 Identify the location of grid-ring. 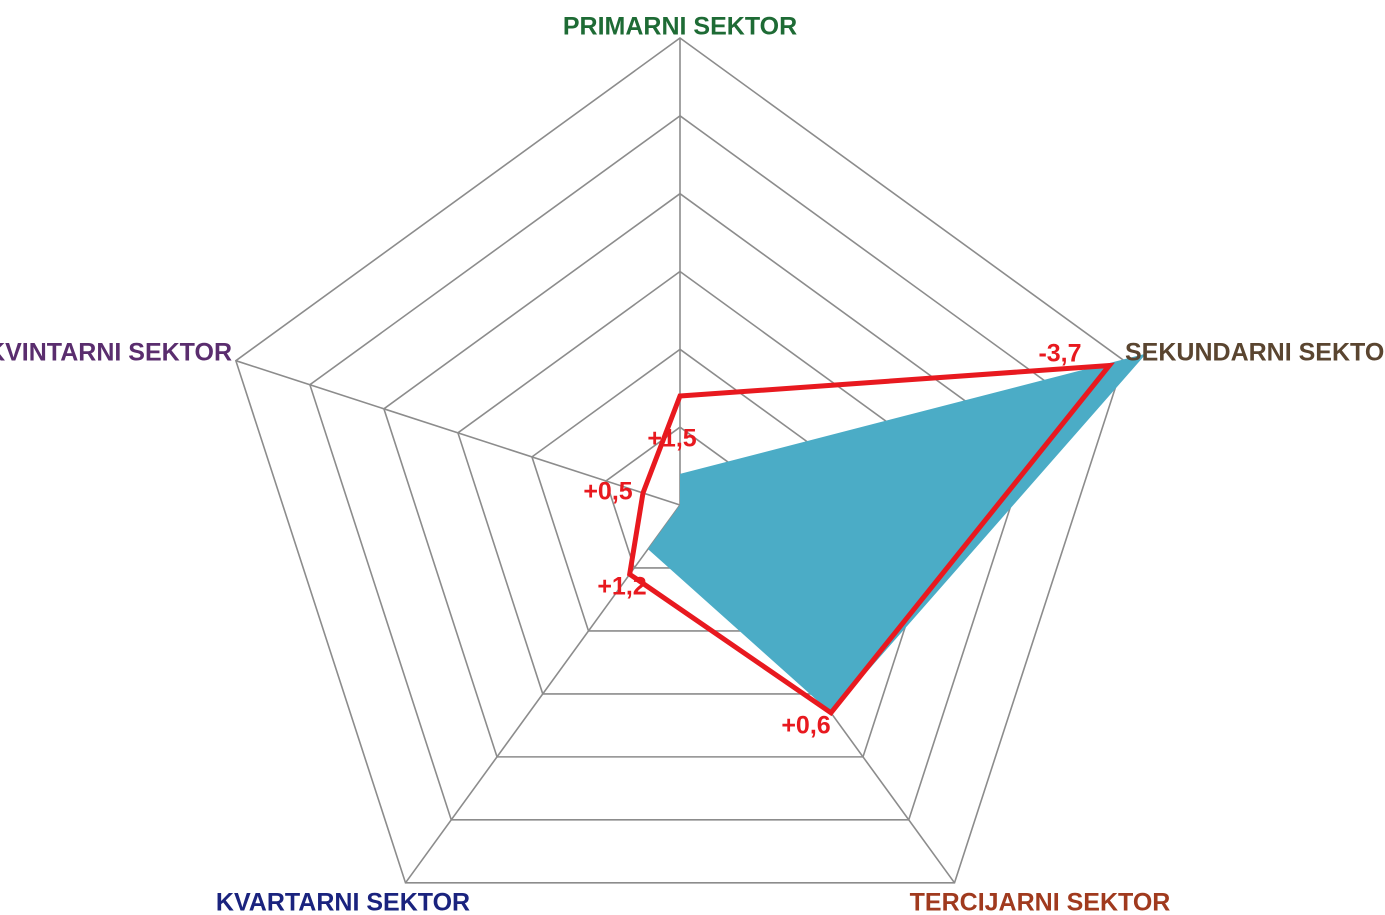
(680, 490).